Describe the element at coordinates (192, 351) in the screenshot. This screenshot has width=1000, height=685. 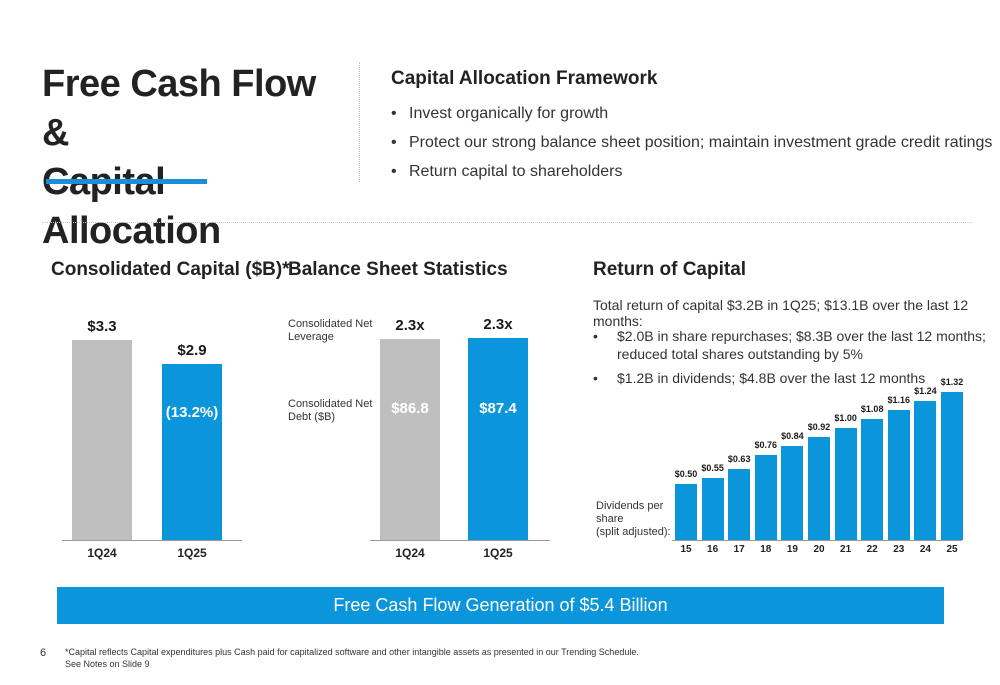
I see `data-label: $2.9` at that location.